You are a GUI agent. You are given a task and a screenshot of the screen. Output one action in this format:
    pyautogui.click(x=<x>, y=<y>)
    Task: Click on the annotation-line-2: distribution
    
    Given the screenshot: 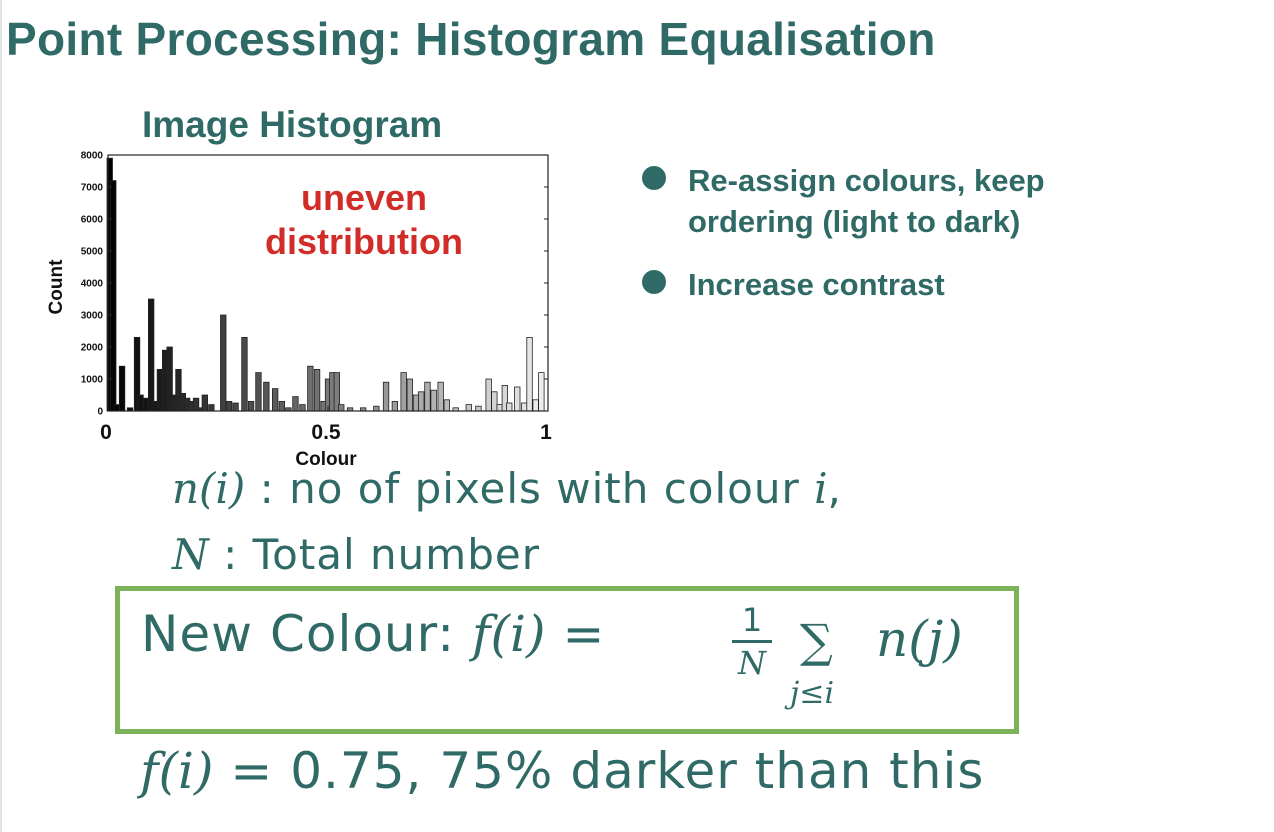 What is the action you would take?
    pyautogui.click(x=364, y=241)
    